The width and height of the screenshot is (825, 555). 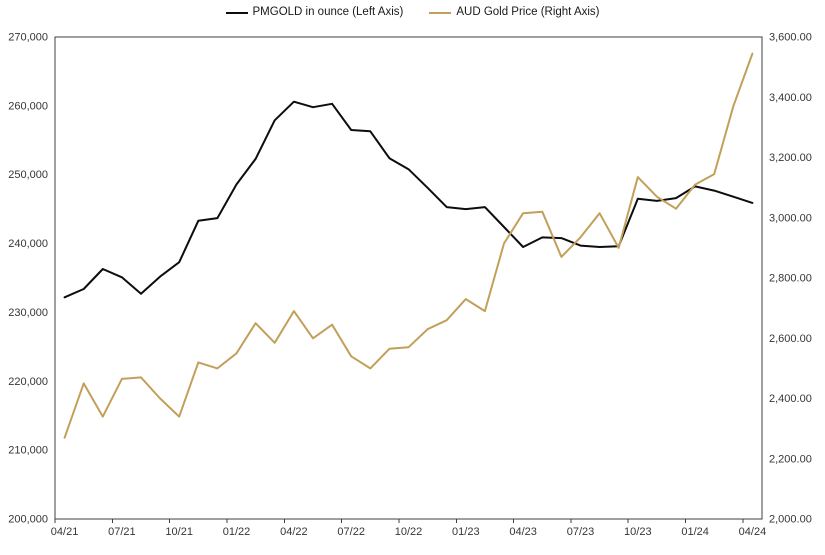 I want to click on x-axis-label: 04/22, so click(x=294, y=532).